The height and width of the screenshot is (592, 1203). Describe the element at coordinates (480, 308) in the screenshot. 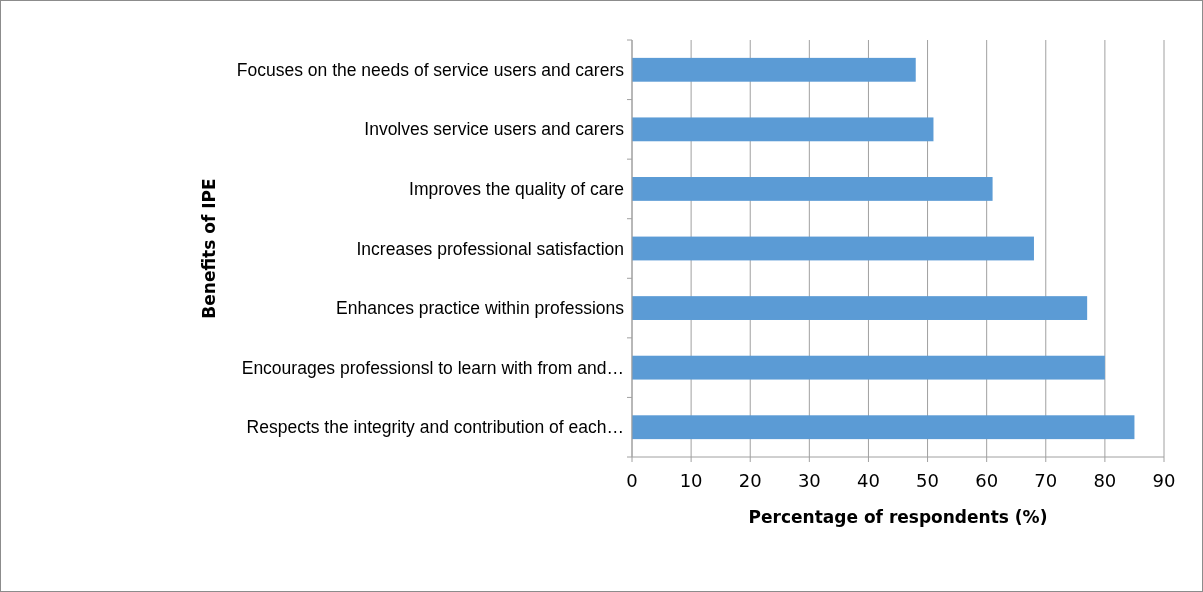

I see `y-tick-label: Enhances practice within professions` at that location.